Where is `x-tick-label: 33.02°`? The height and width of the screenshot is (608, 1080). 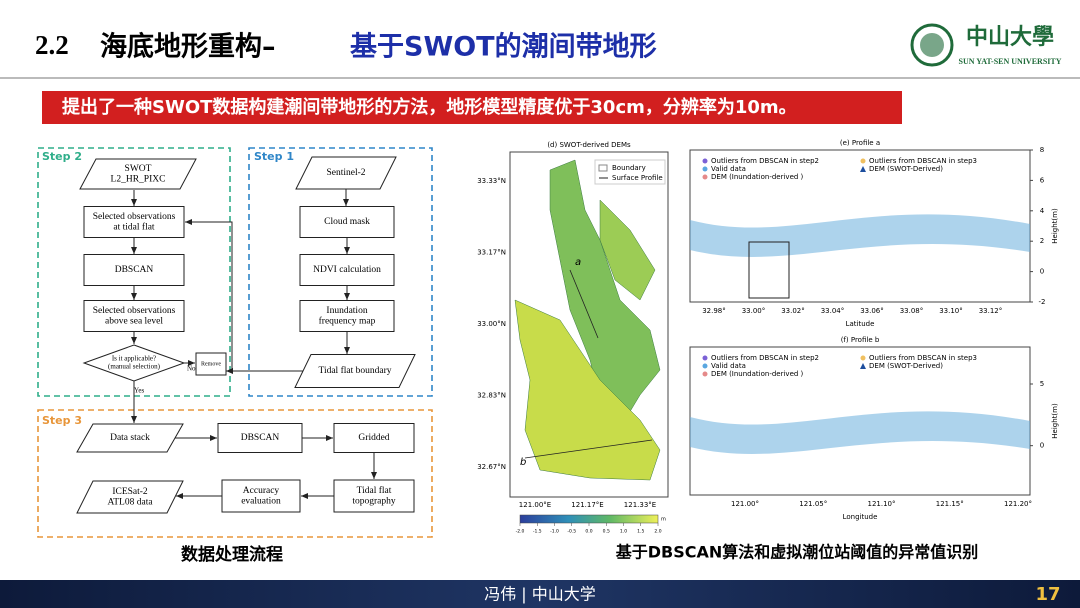
x-tick-label: 33.02° is located at coordinates (793, 311).